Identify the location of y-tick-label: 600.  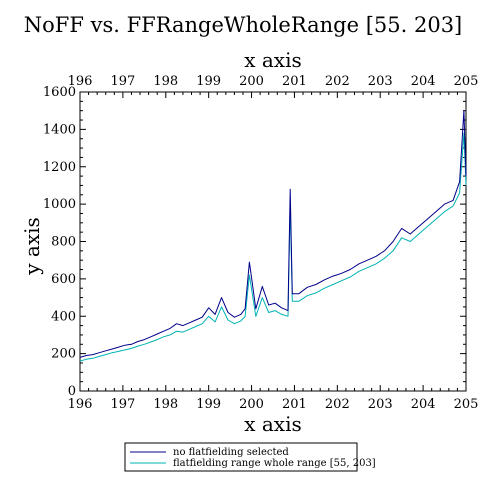
(63, 279).